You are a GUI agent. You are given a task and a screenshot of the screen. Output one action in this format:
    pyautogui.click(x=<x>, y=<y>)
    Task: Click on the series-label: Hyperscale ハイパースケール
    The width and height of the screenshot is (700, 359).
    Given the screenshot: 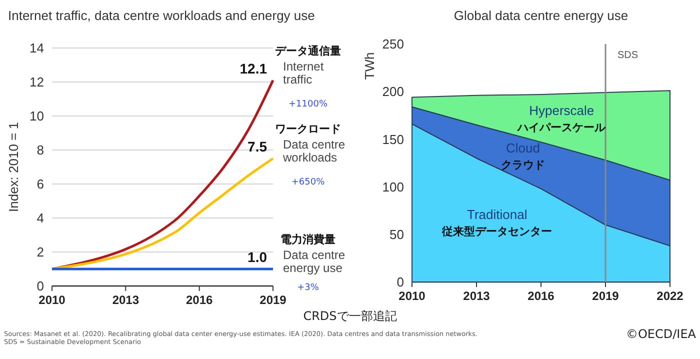 What is the action you would take?
    pyautogui.click(x=561, y=118)
    